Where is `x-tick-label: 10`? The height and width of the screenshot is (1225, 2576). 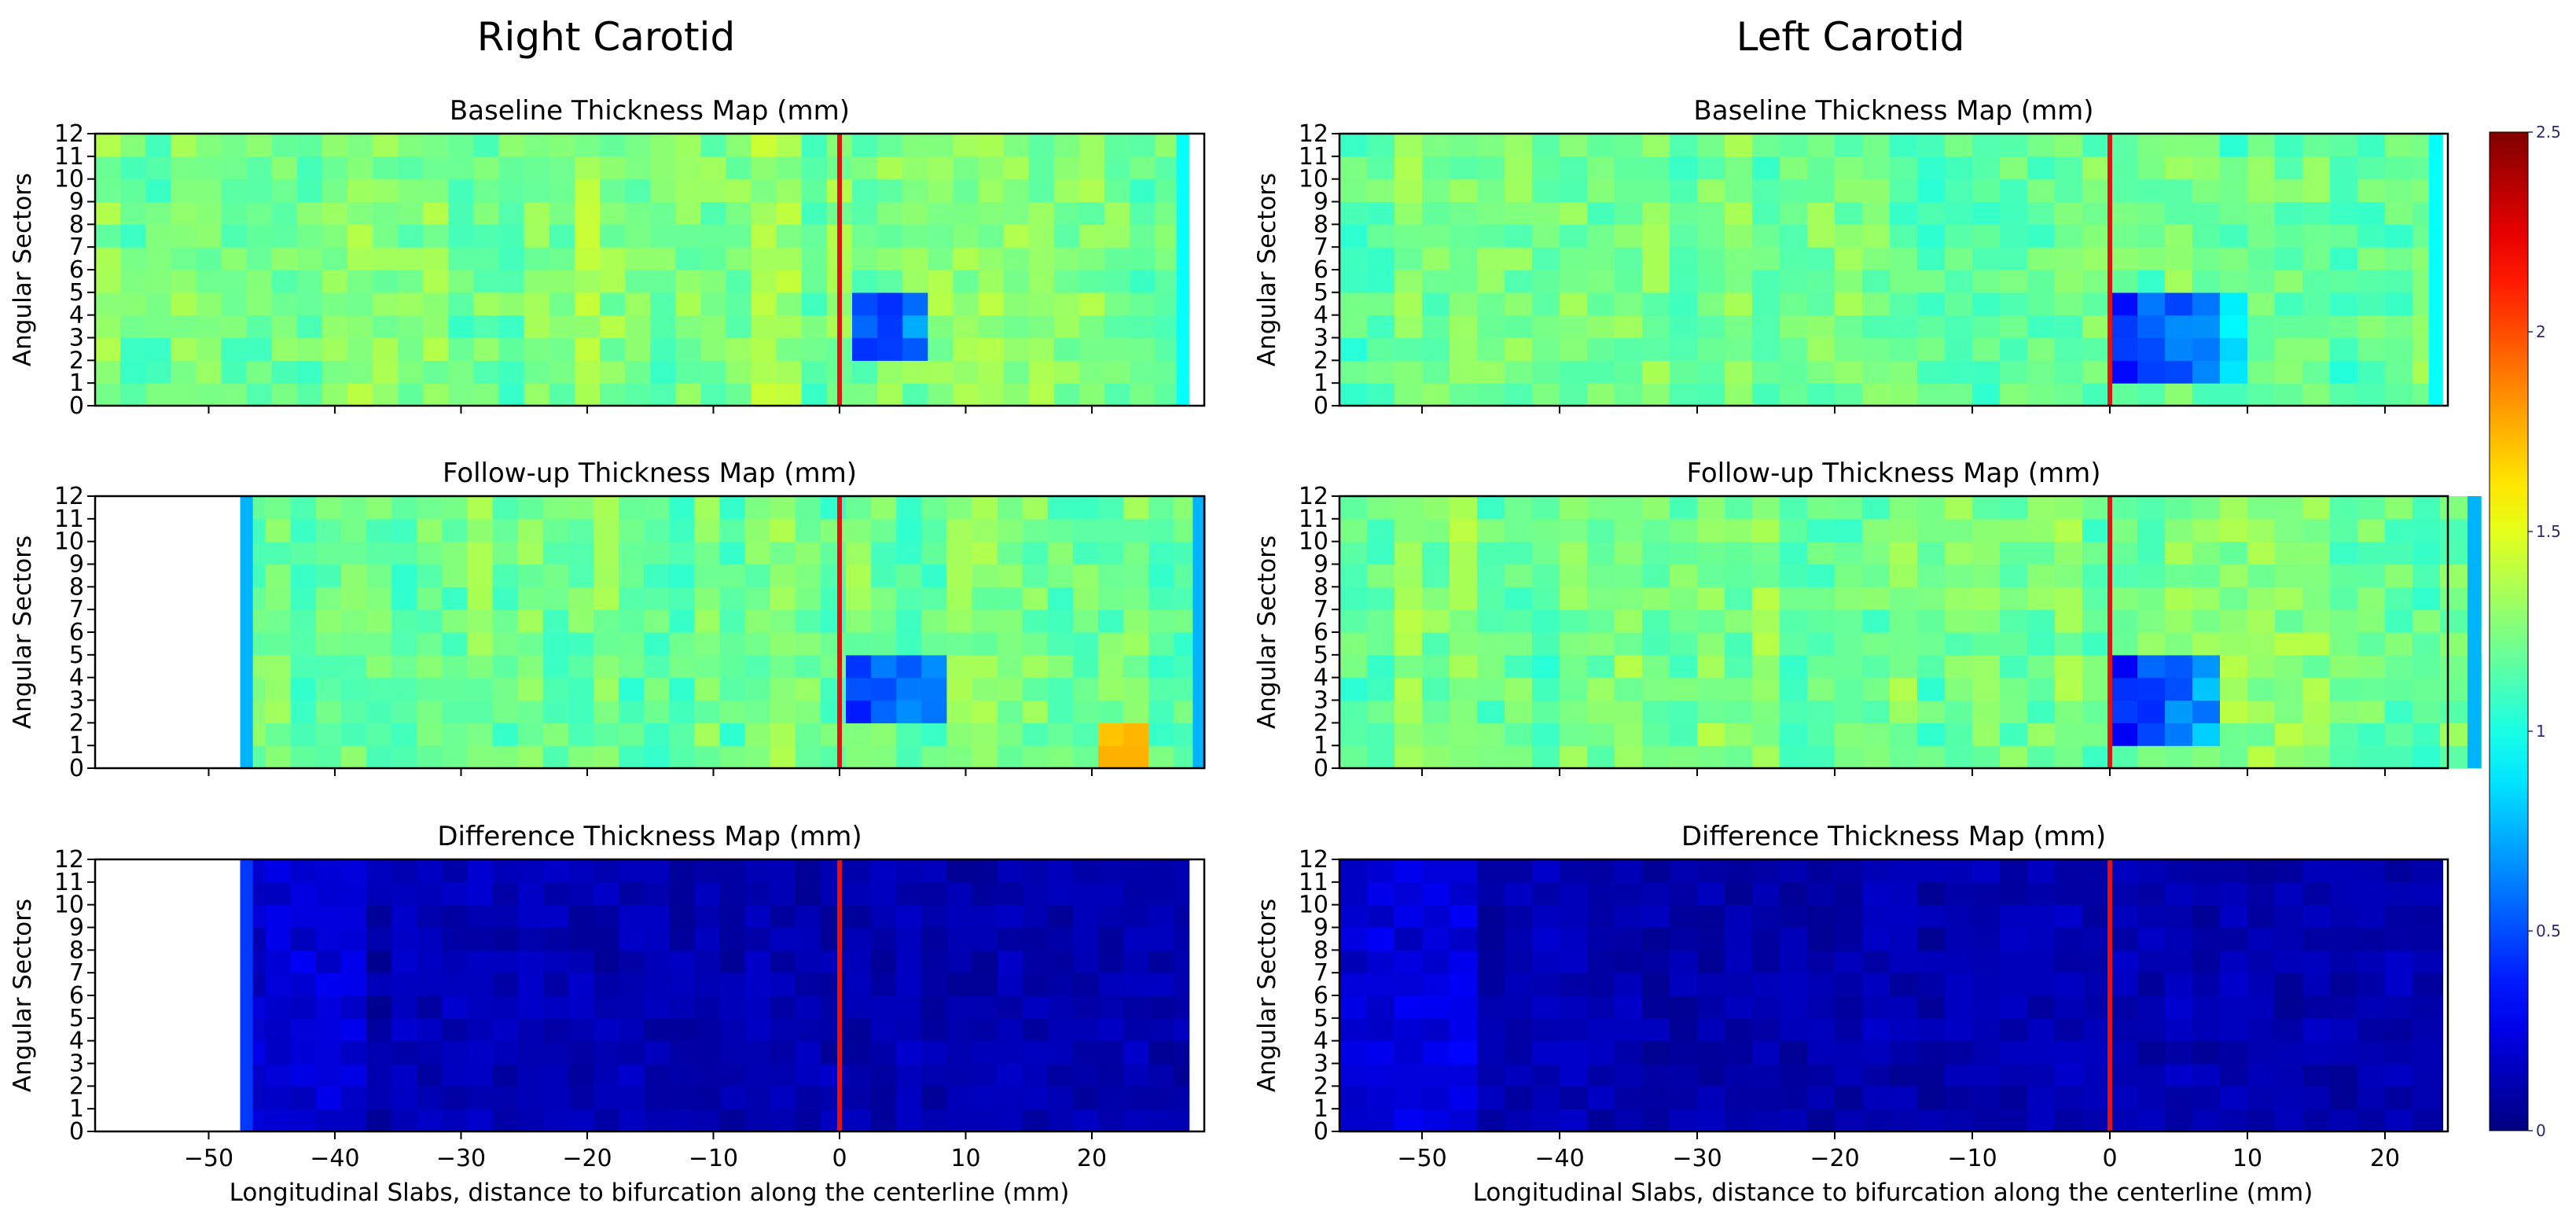
x-tick-label: 10 is located at coordinates (965, 1158).